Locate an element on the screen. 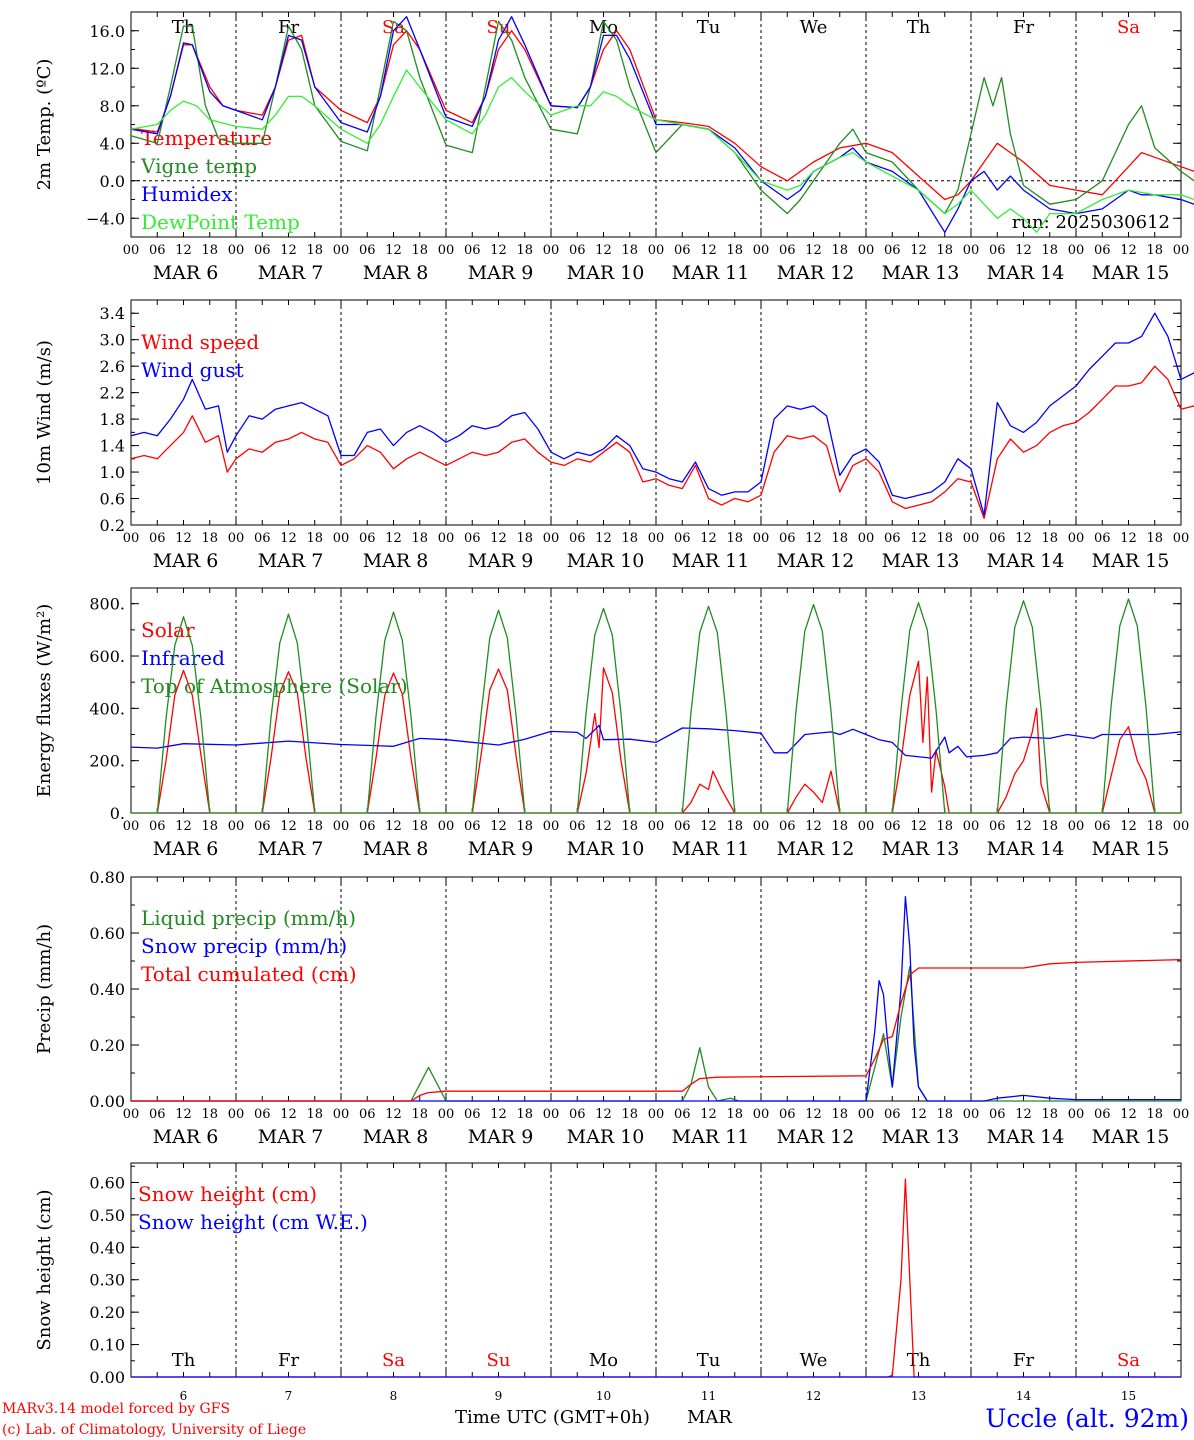 The image size is (1194, 1440). weekday-label-bottom: Sa is located at coordinates (1128, 1360).